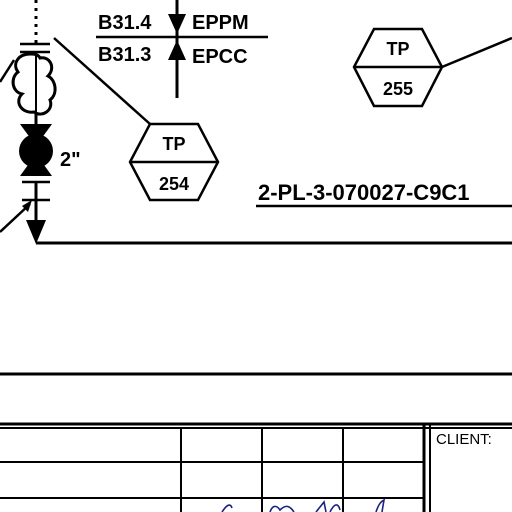 Image resolution: width=512 pixels, height=512 pixels. I want to click on leader-left-top, so click(8, 71).